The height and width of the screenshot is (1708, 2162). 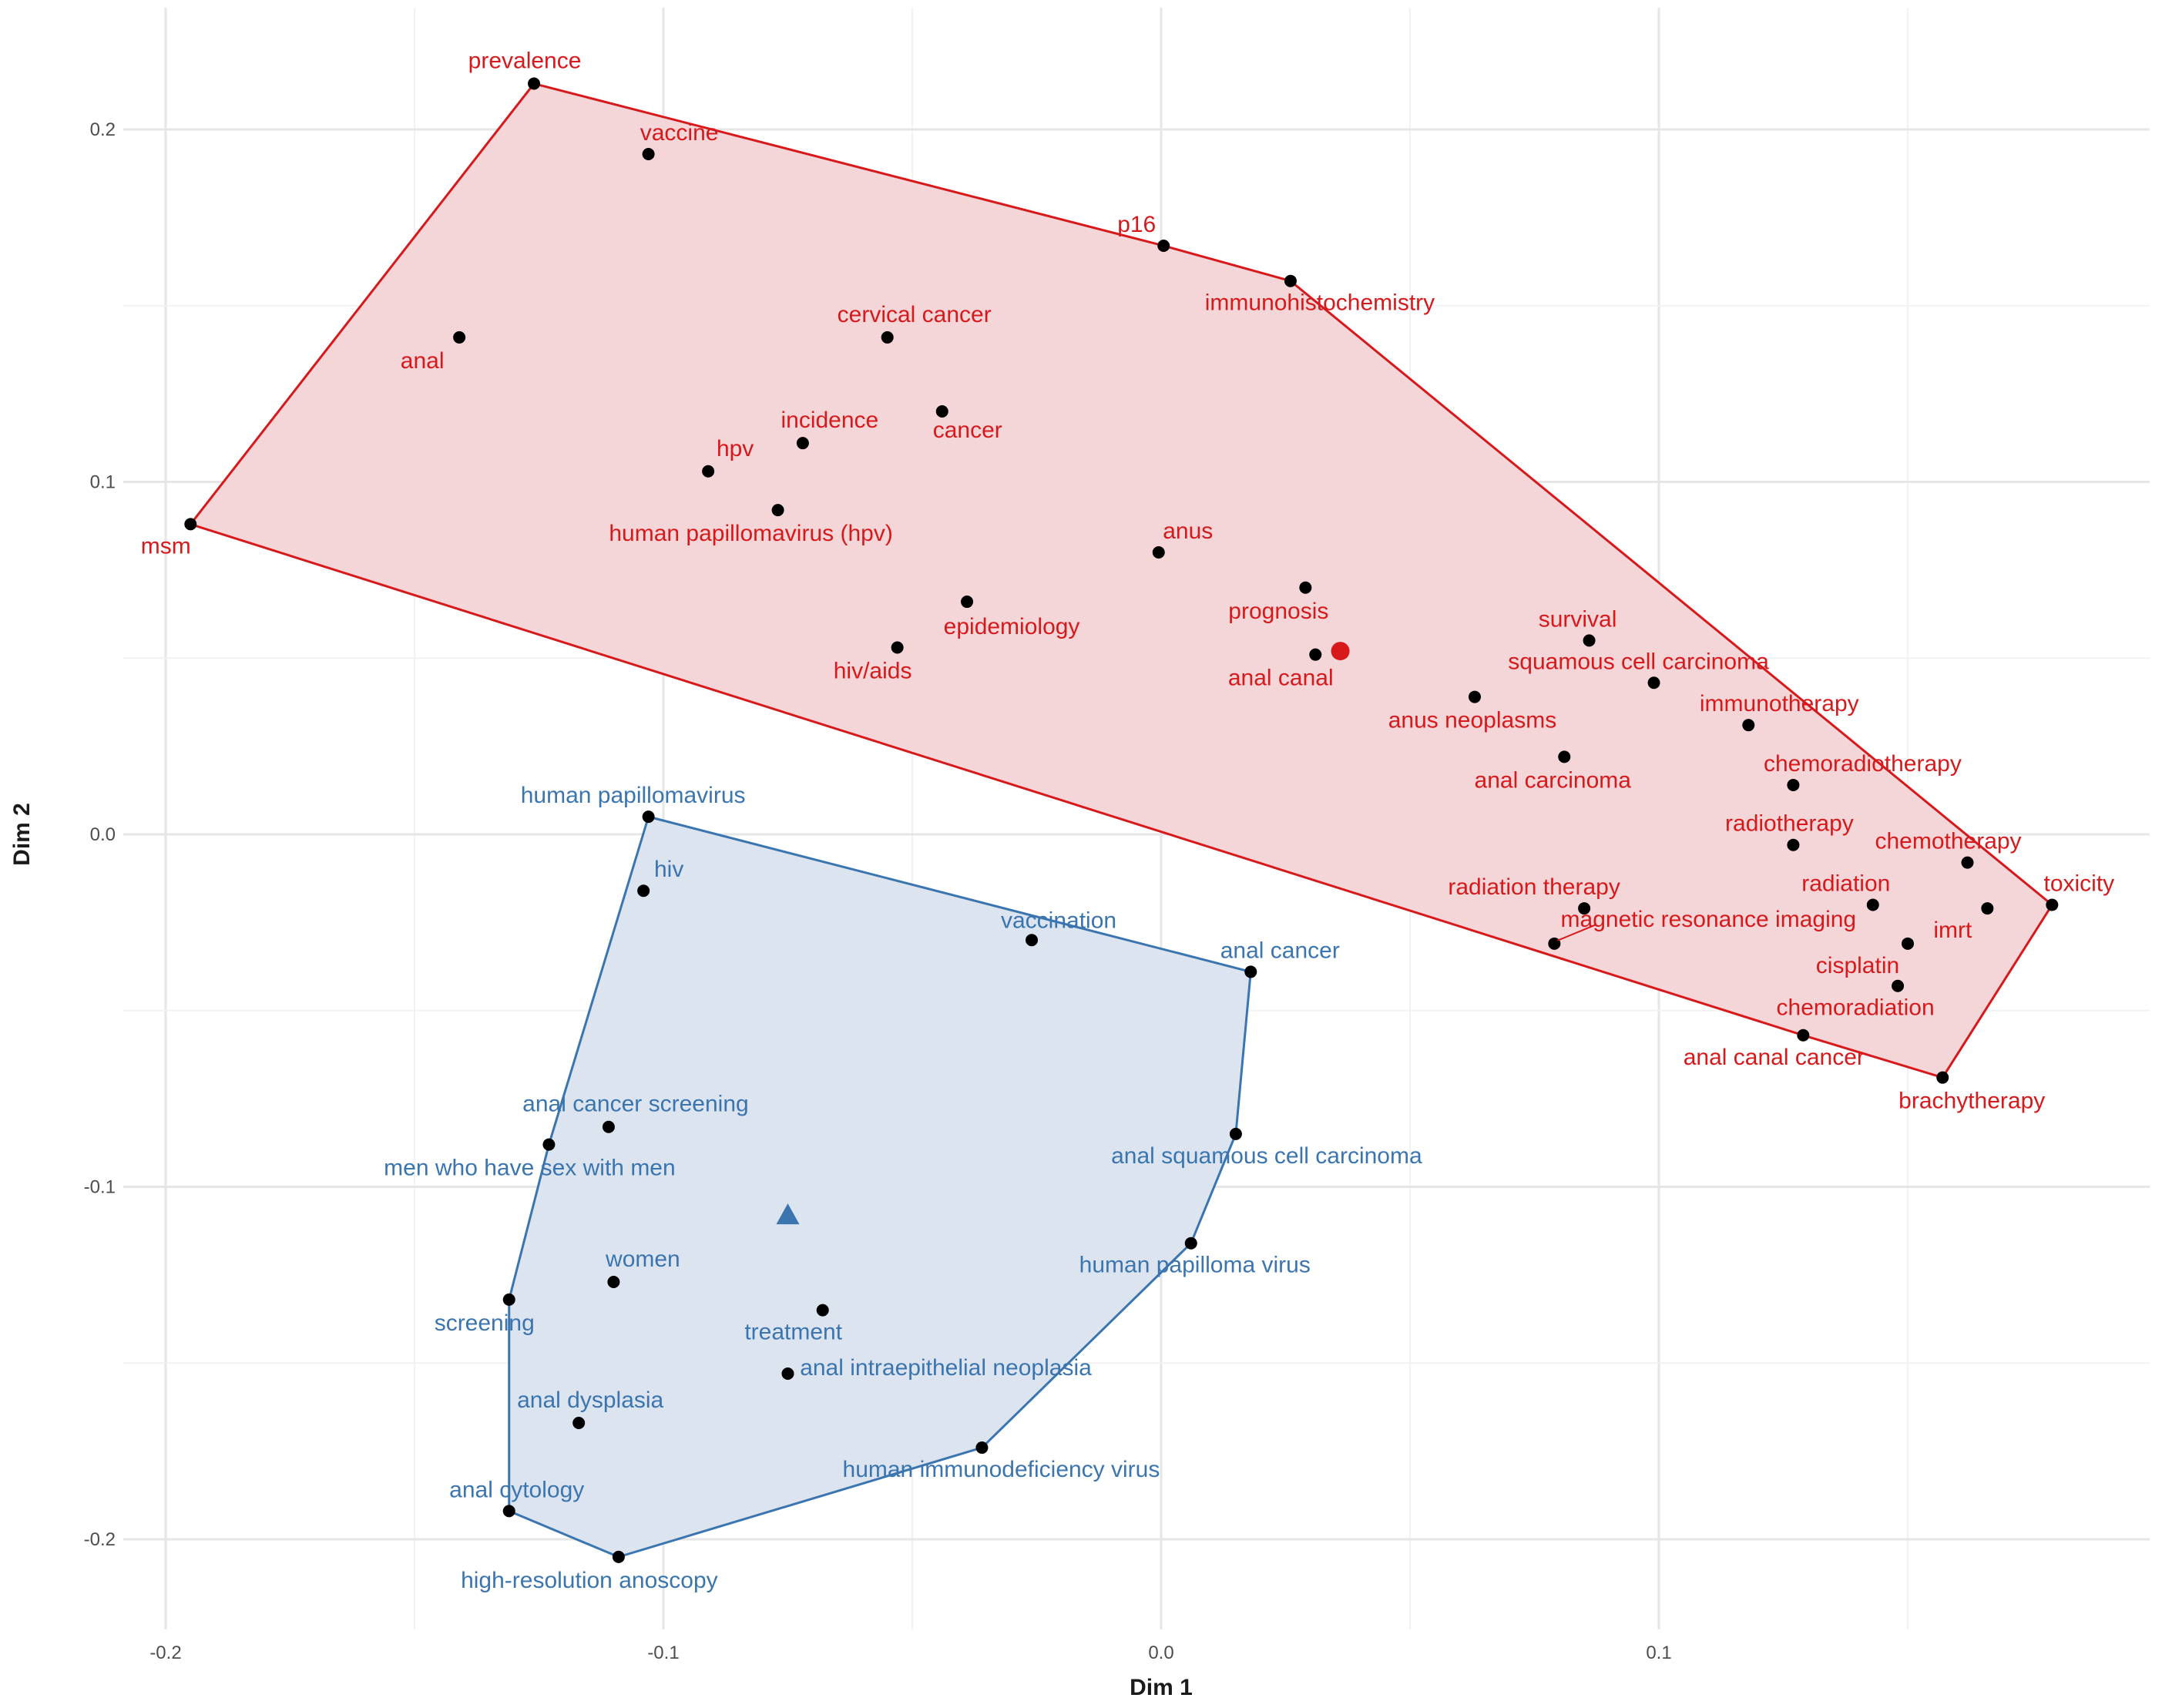 What do you see at coordinates (589, 1581) in the screenshot?
I see `point-label: high-resolution anoscopy` at bounding box center [589, 1581].